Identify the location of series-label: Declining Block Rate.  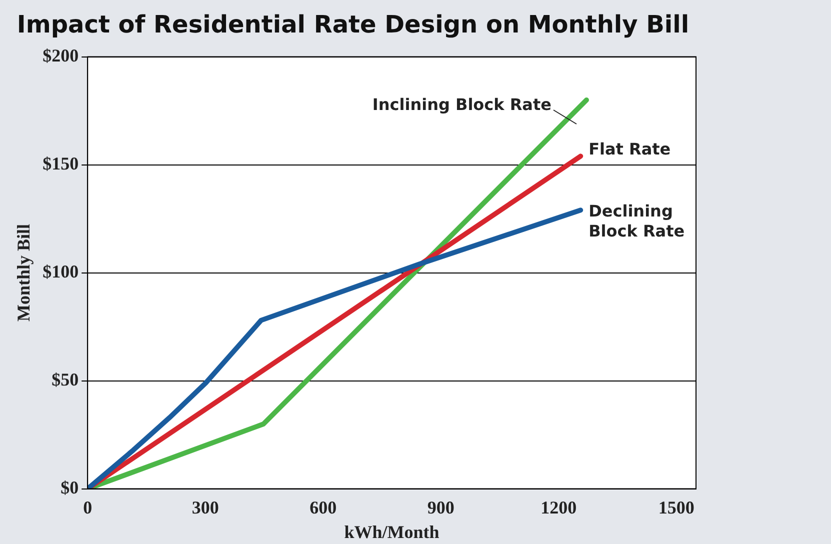
(636, 220).